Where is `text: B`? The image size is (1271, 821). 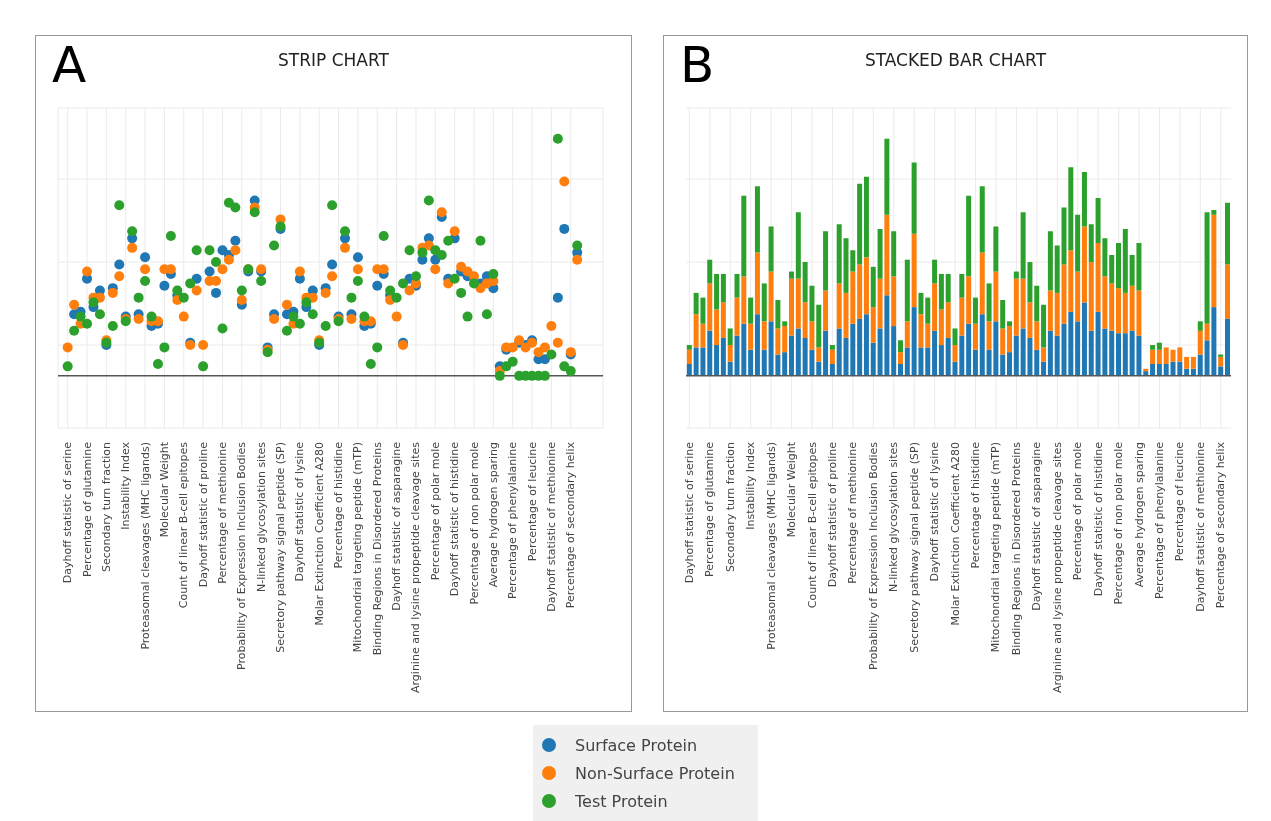
text: B is located at coordinates (697, 65).